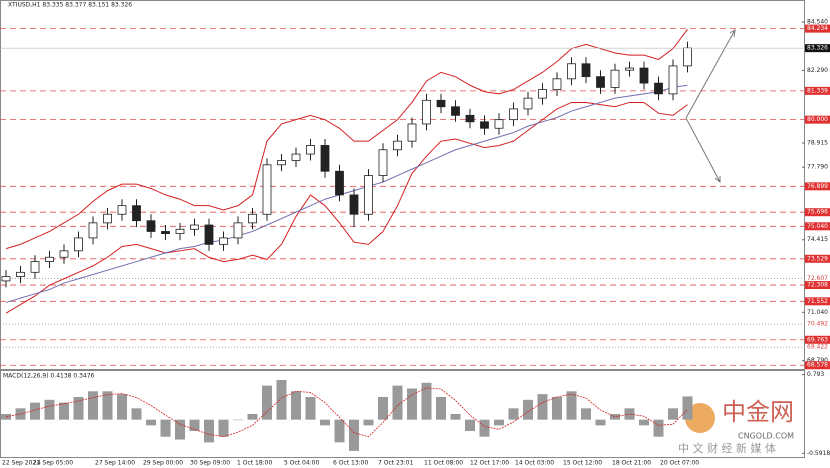  What do you see at coordinates (815, 374) in the screenshot?
I see `macd-tick-label: 0.793` at bounding box center [815, 374].